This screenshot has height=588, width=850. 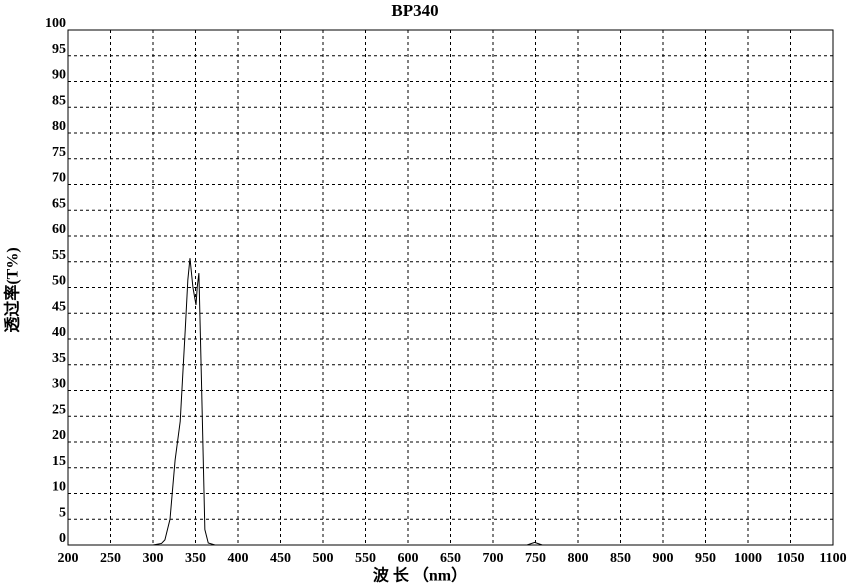 What do you see at coordinates (59, 100) in the screenshot?
I see `y-tick-label: 85` at bounding box center [59, 100].